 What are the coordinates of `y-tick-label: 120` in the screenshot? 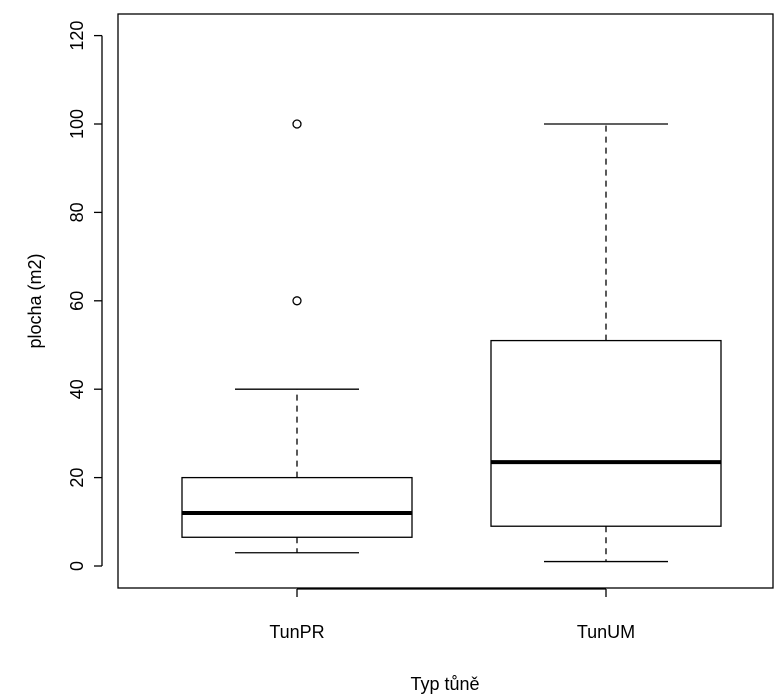 It's located at (77, 36).